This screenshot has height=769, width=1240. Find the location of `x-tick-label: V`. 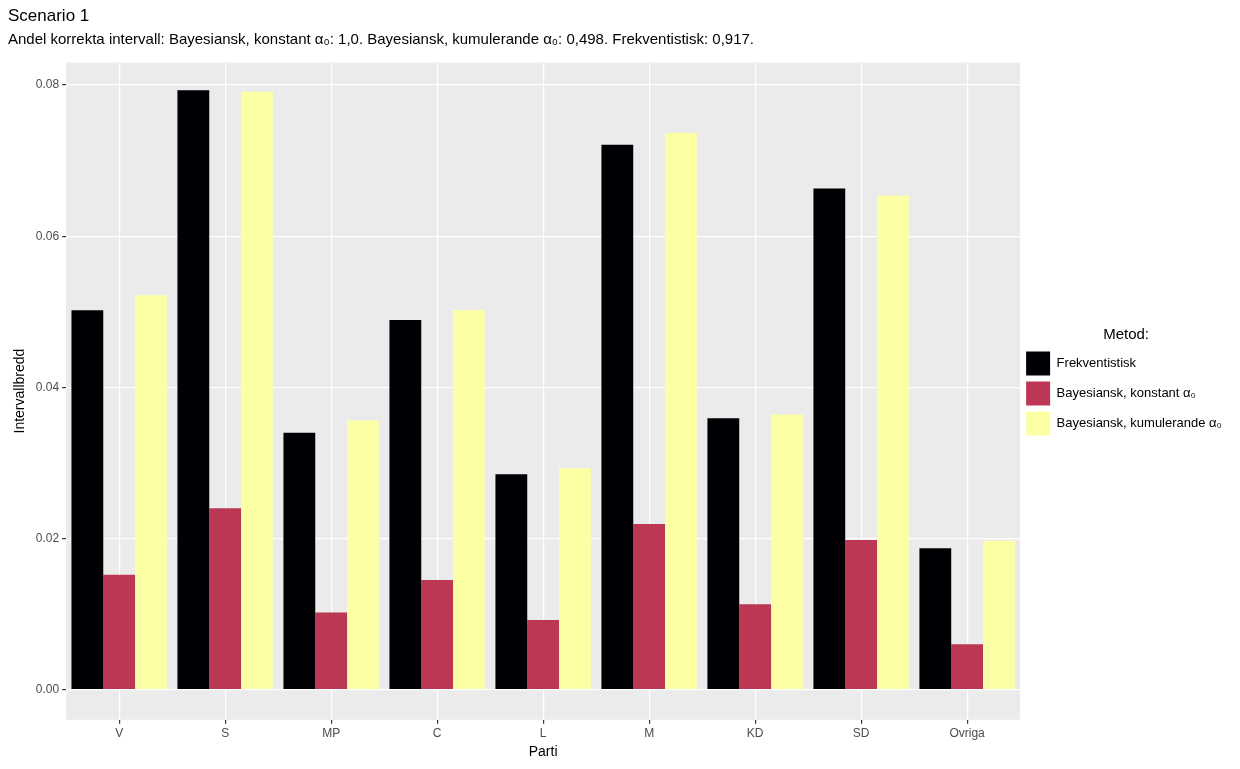

x-tick-label: V is located at coordinates (119, 733).